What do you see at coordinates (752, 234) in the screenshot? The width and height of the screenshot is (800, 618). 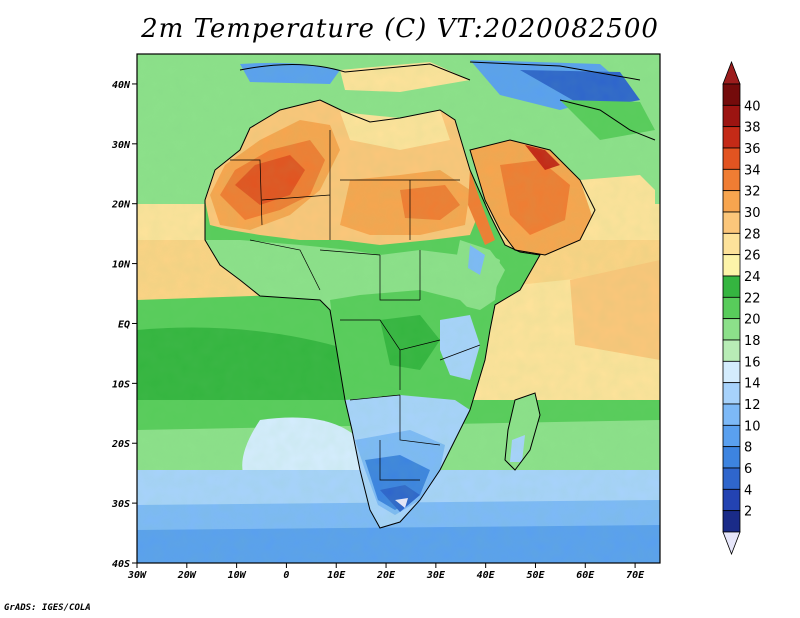 I see `colorbar-label: 28` at bounding box center [752, 234].